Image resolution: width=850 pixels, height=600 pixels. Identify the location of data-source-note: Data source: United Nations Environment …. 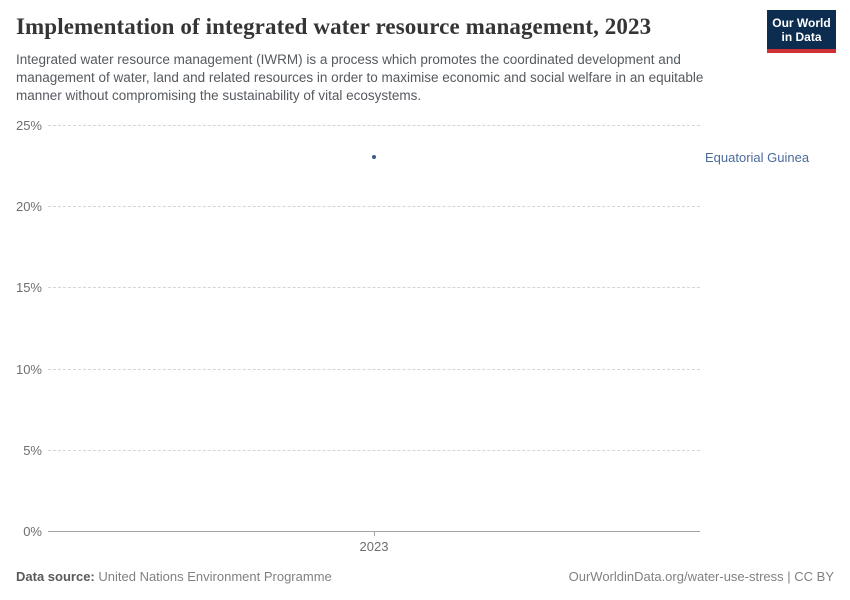
(174, 576).